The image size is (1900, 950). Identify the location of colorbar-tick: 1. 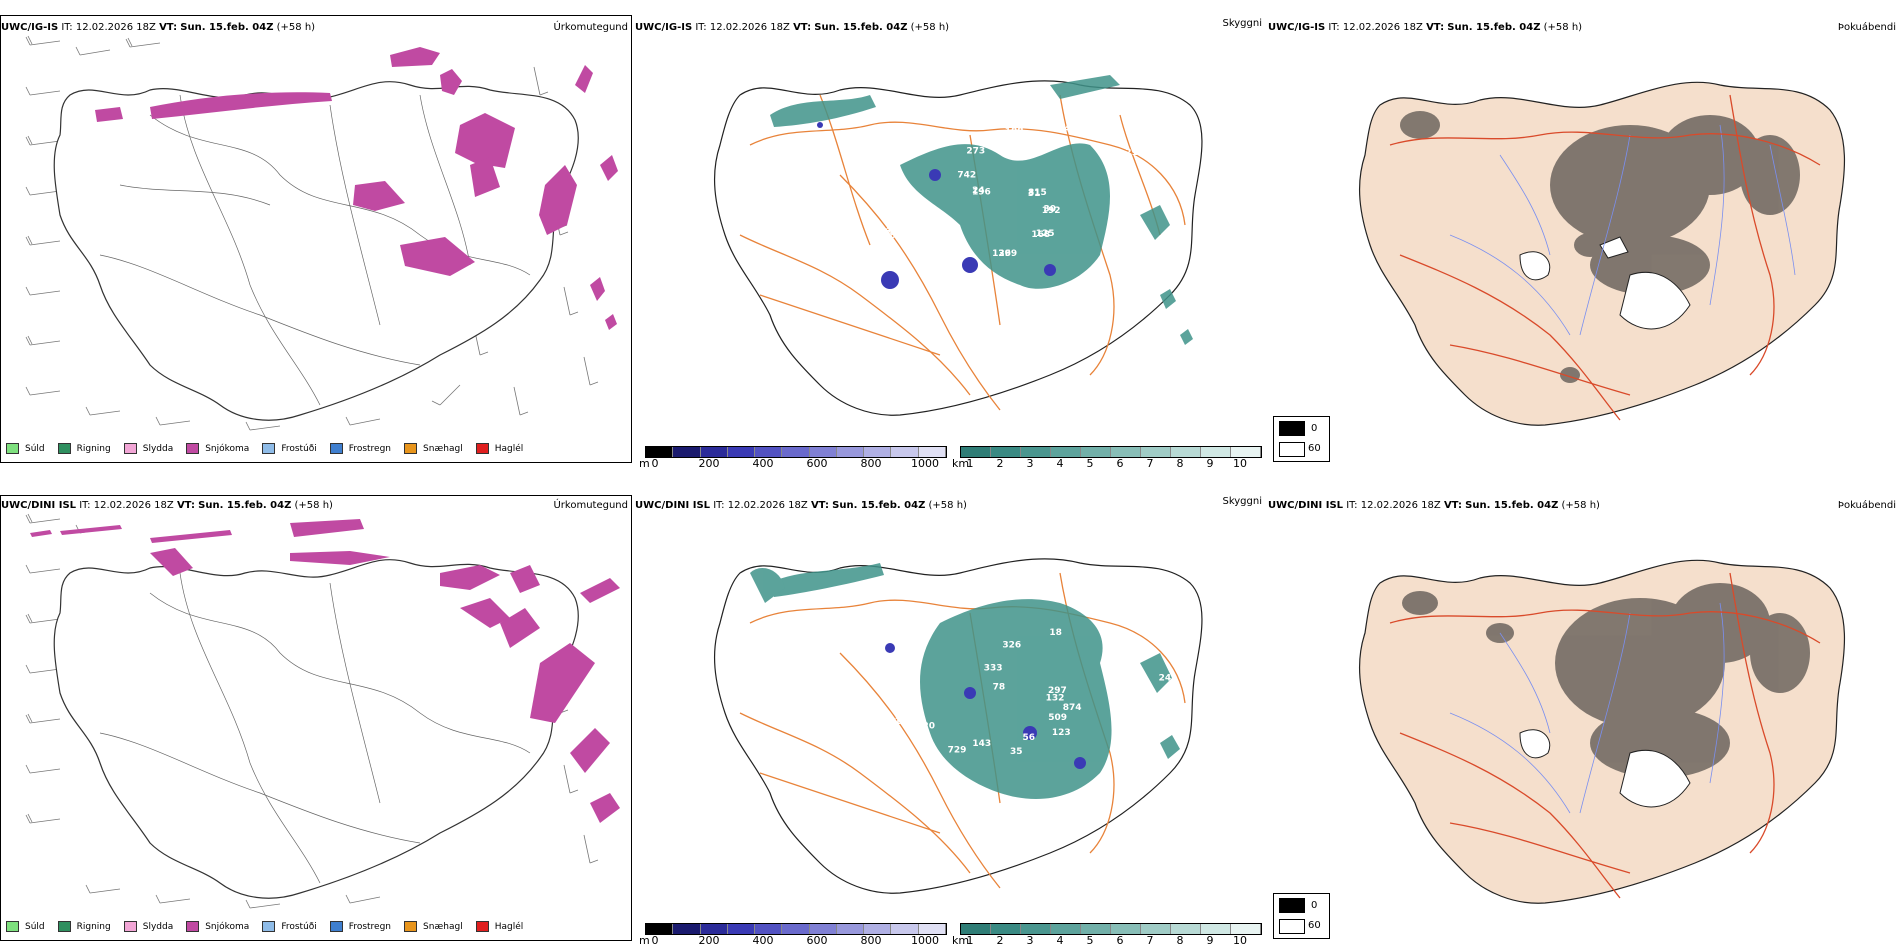
(970, 463).